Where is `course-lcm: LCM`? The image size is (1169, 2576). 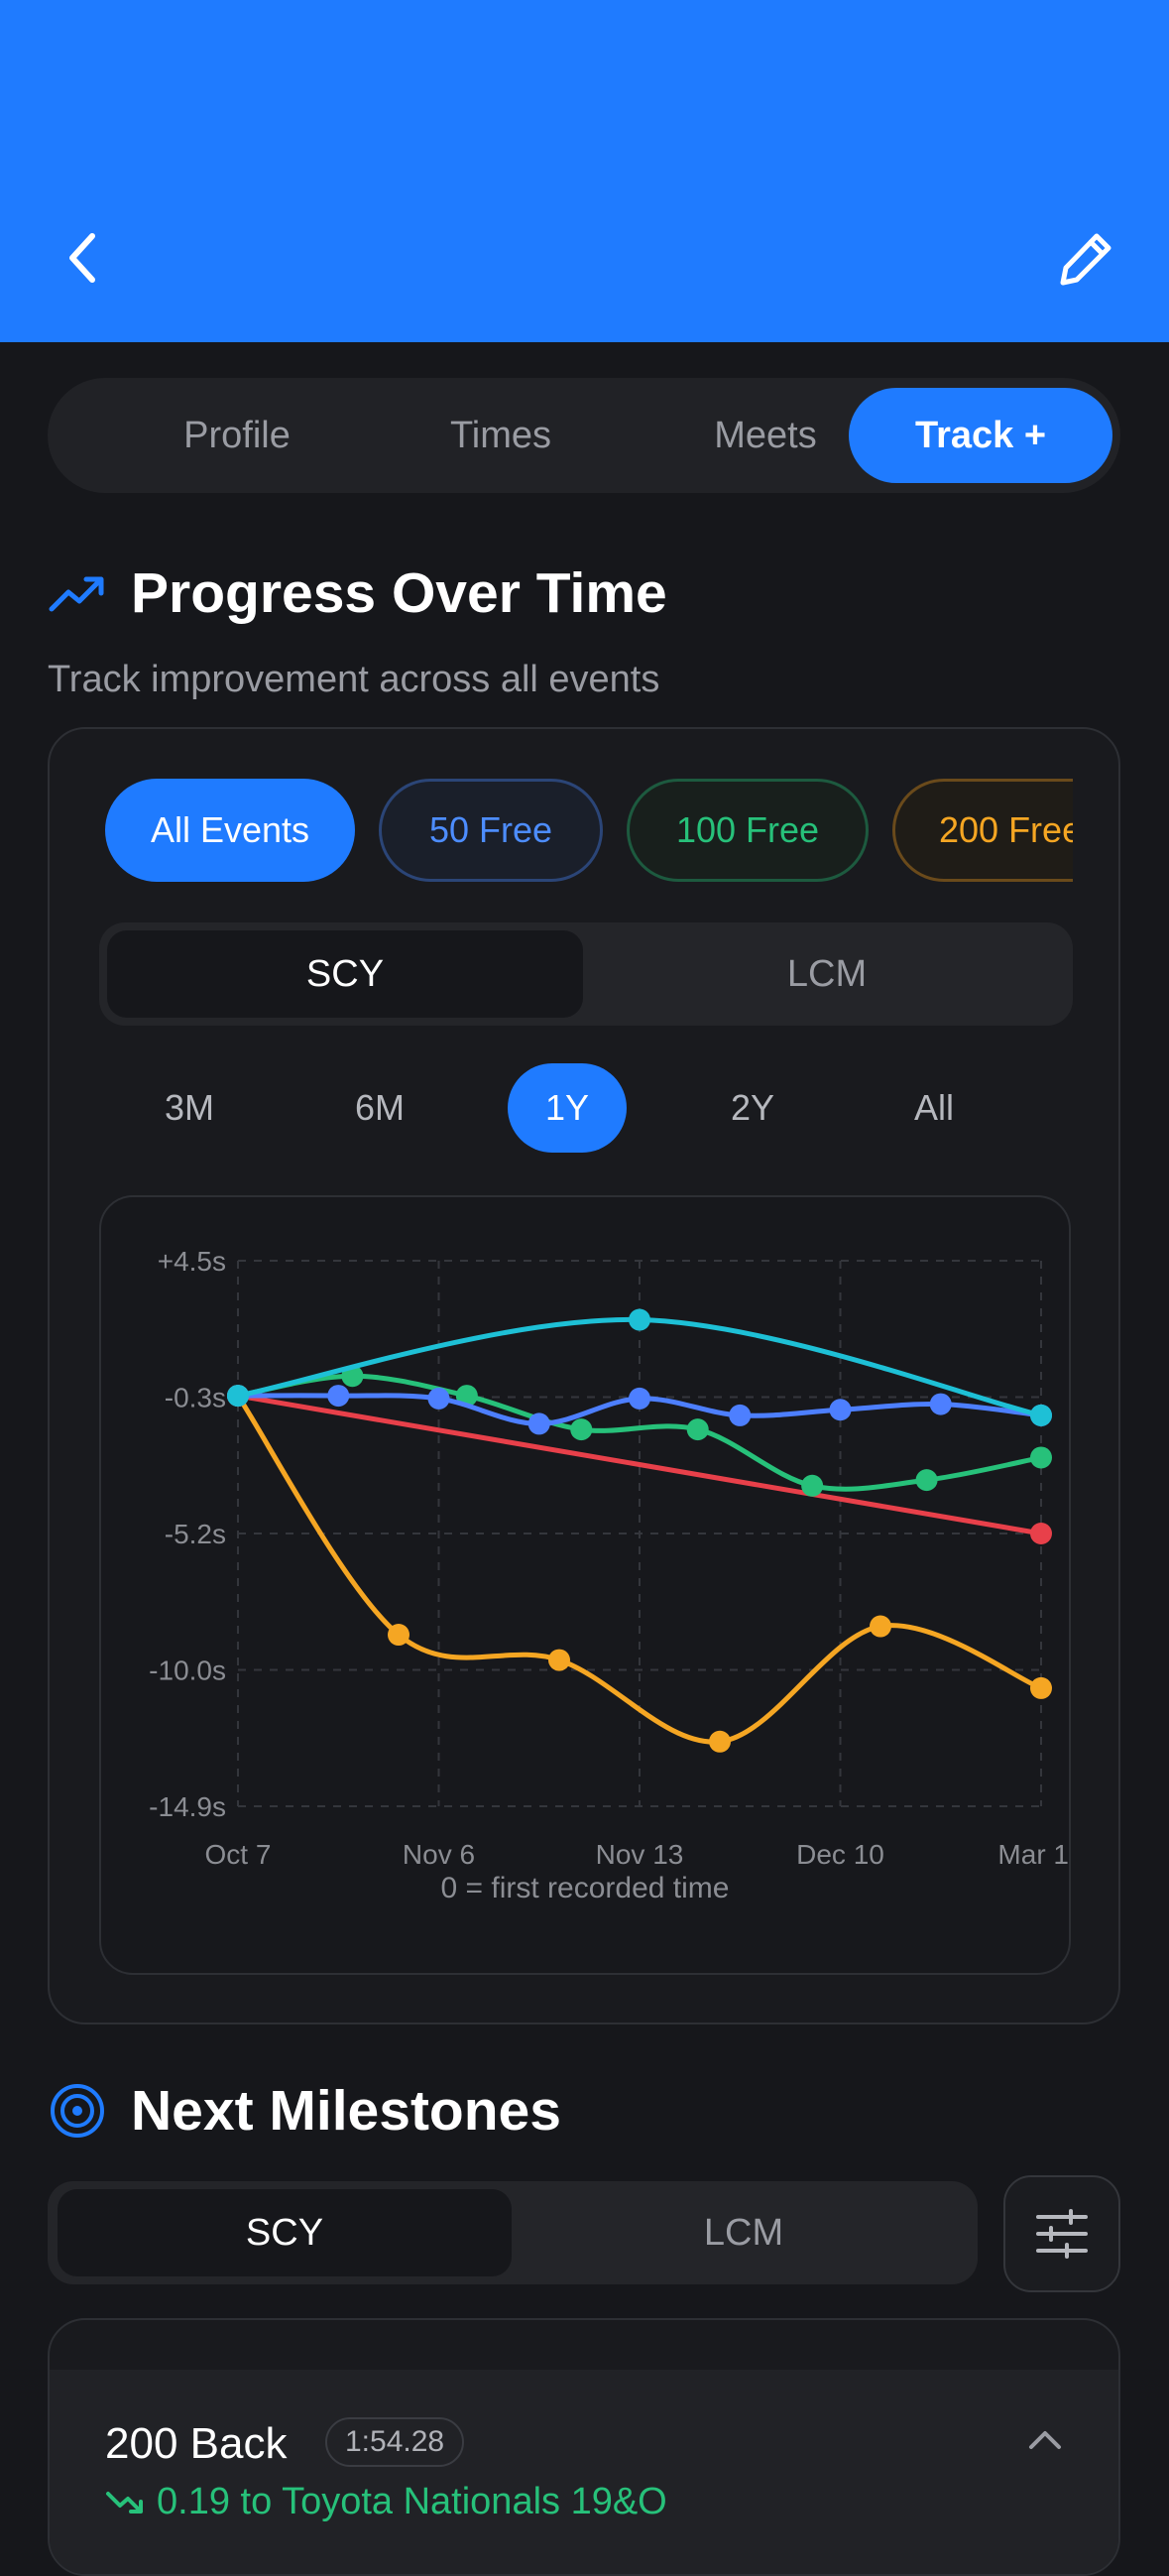 course-lcm: LCM is located at coordinates (827, 973).